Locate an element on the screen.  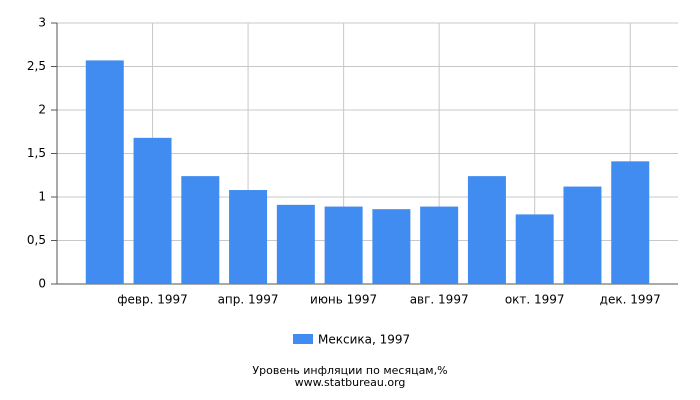
y-tick-label: 3 is located at coordinates (42, 23).